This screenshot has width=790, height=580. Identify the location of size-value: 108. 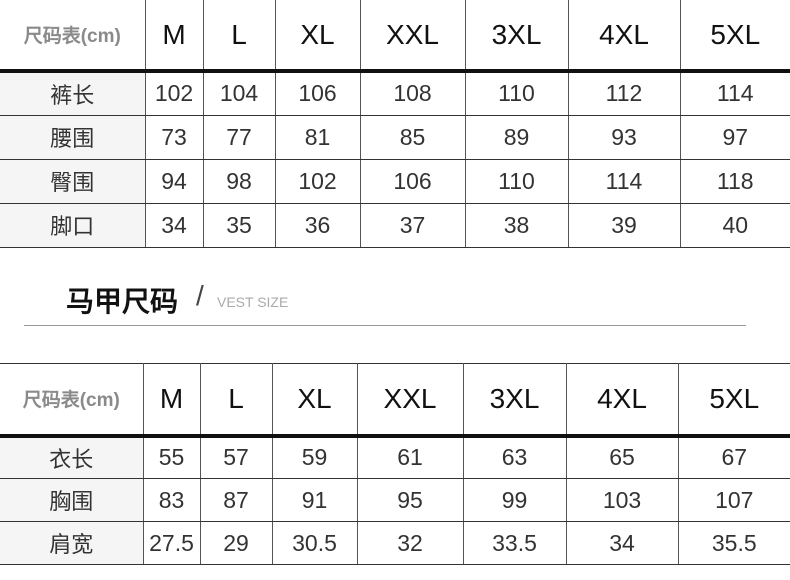
(412, 93).